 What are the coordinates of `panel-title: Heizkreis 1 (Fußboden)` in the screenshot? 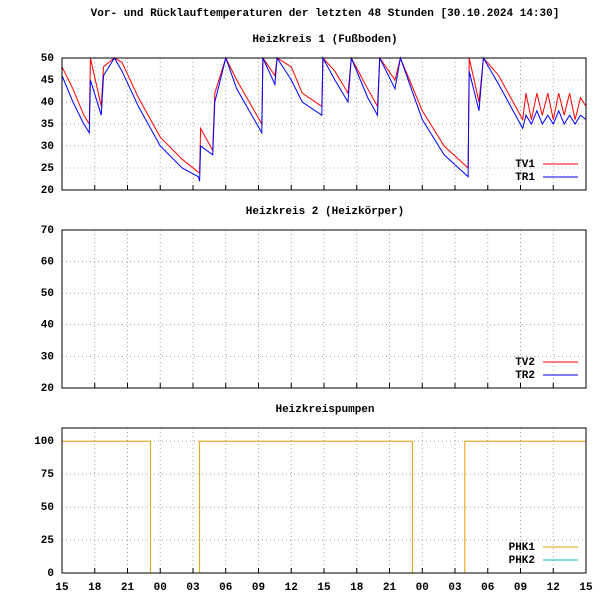 It's located at (324, 40).